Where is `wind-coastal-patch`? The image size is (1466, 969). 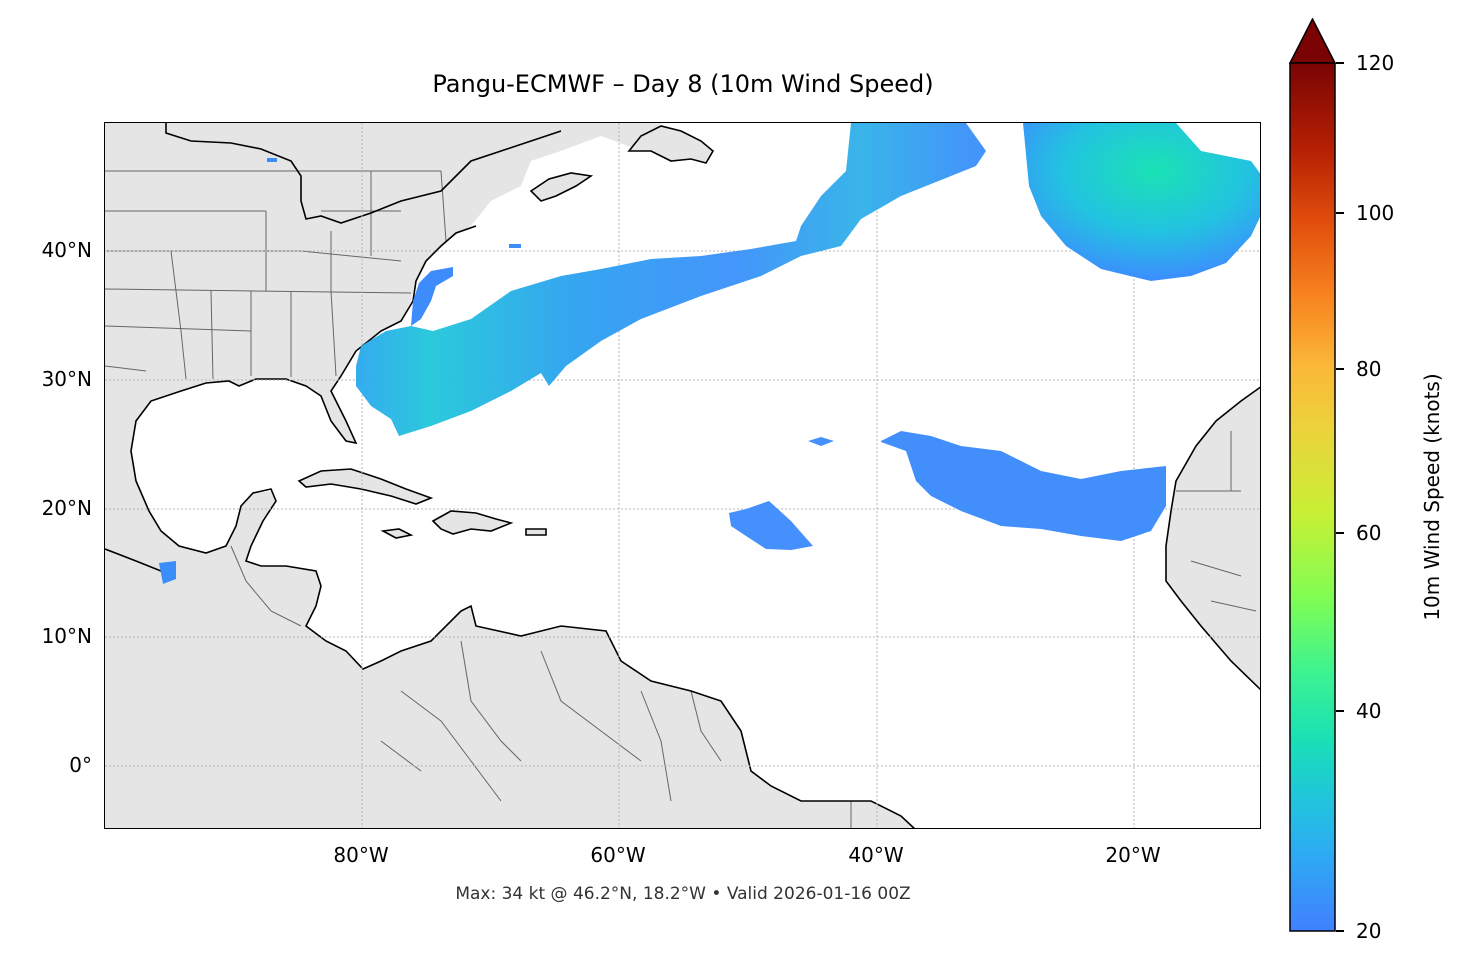 wind-coastal-patch is located at coordinates (432, 296).